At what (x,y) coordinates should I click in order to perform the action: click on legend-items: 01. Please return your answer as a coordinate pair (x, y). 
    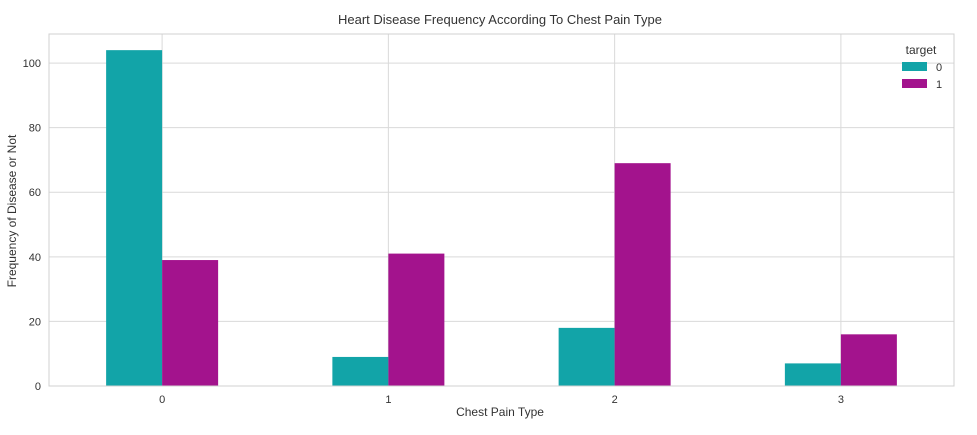
    Looking at the image, I should click on (922, 76).